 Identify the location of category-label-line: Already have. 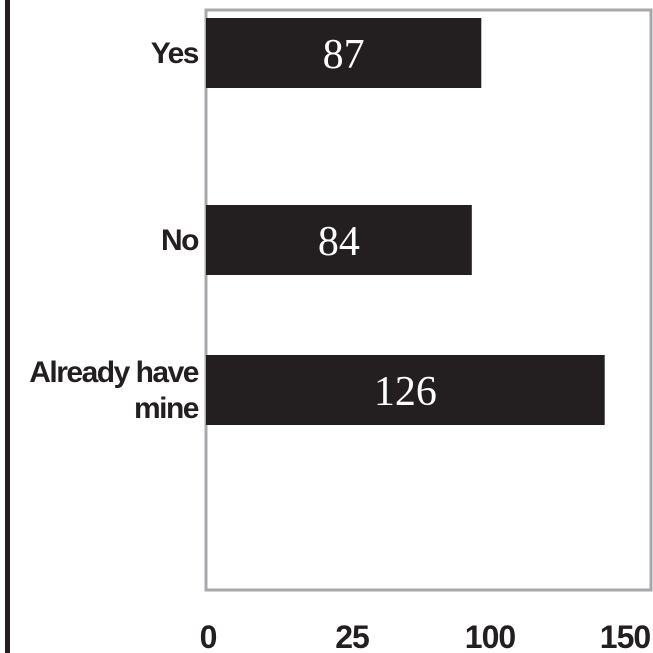
(114, 372).